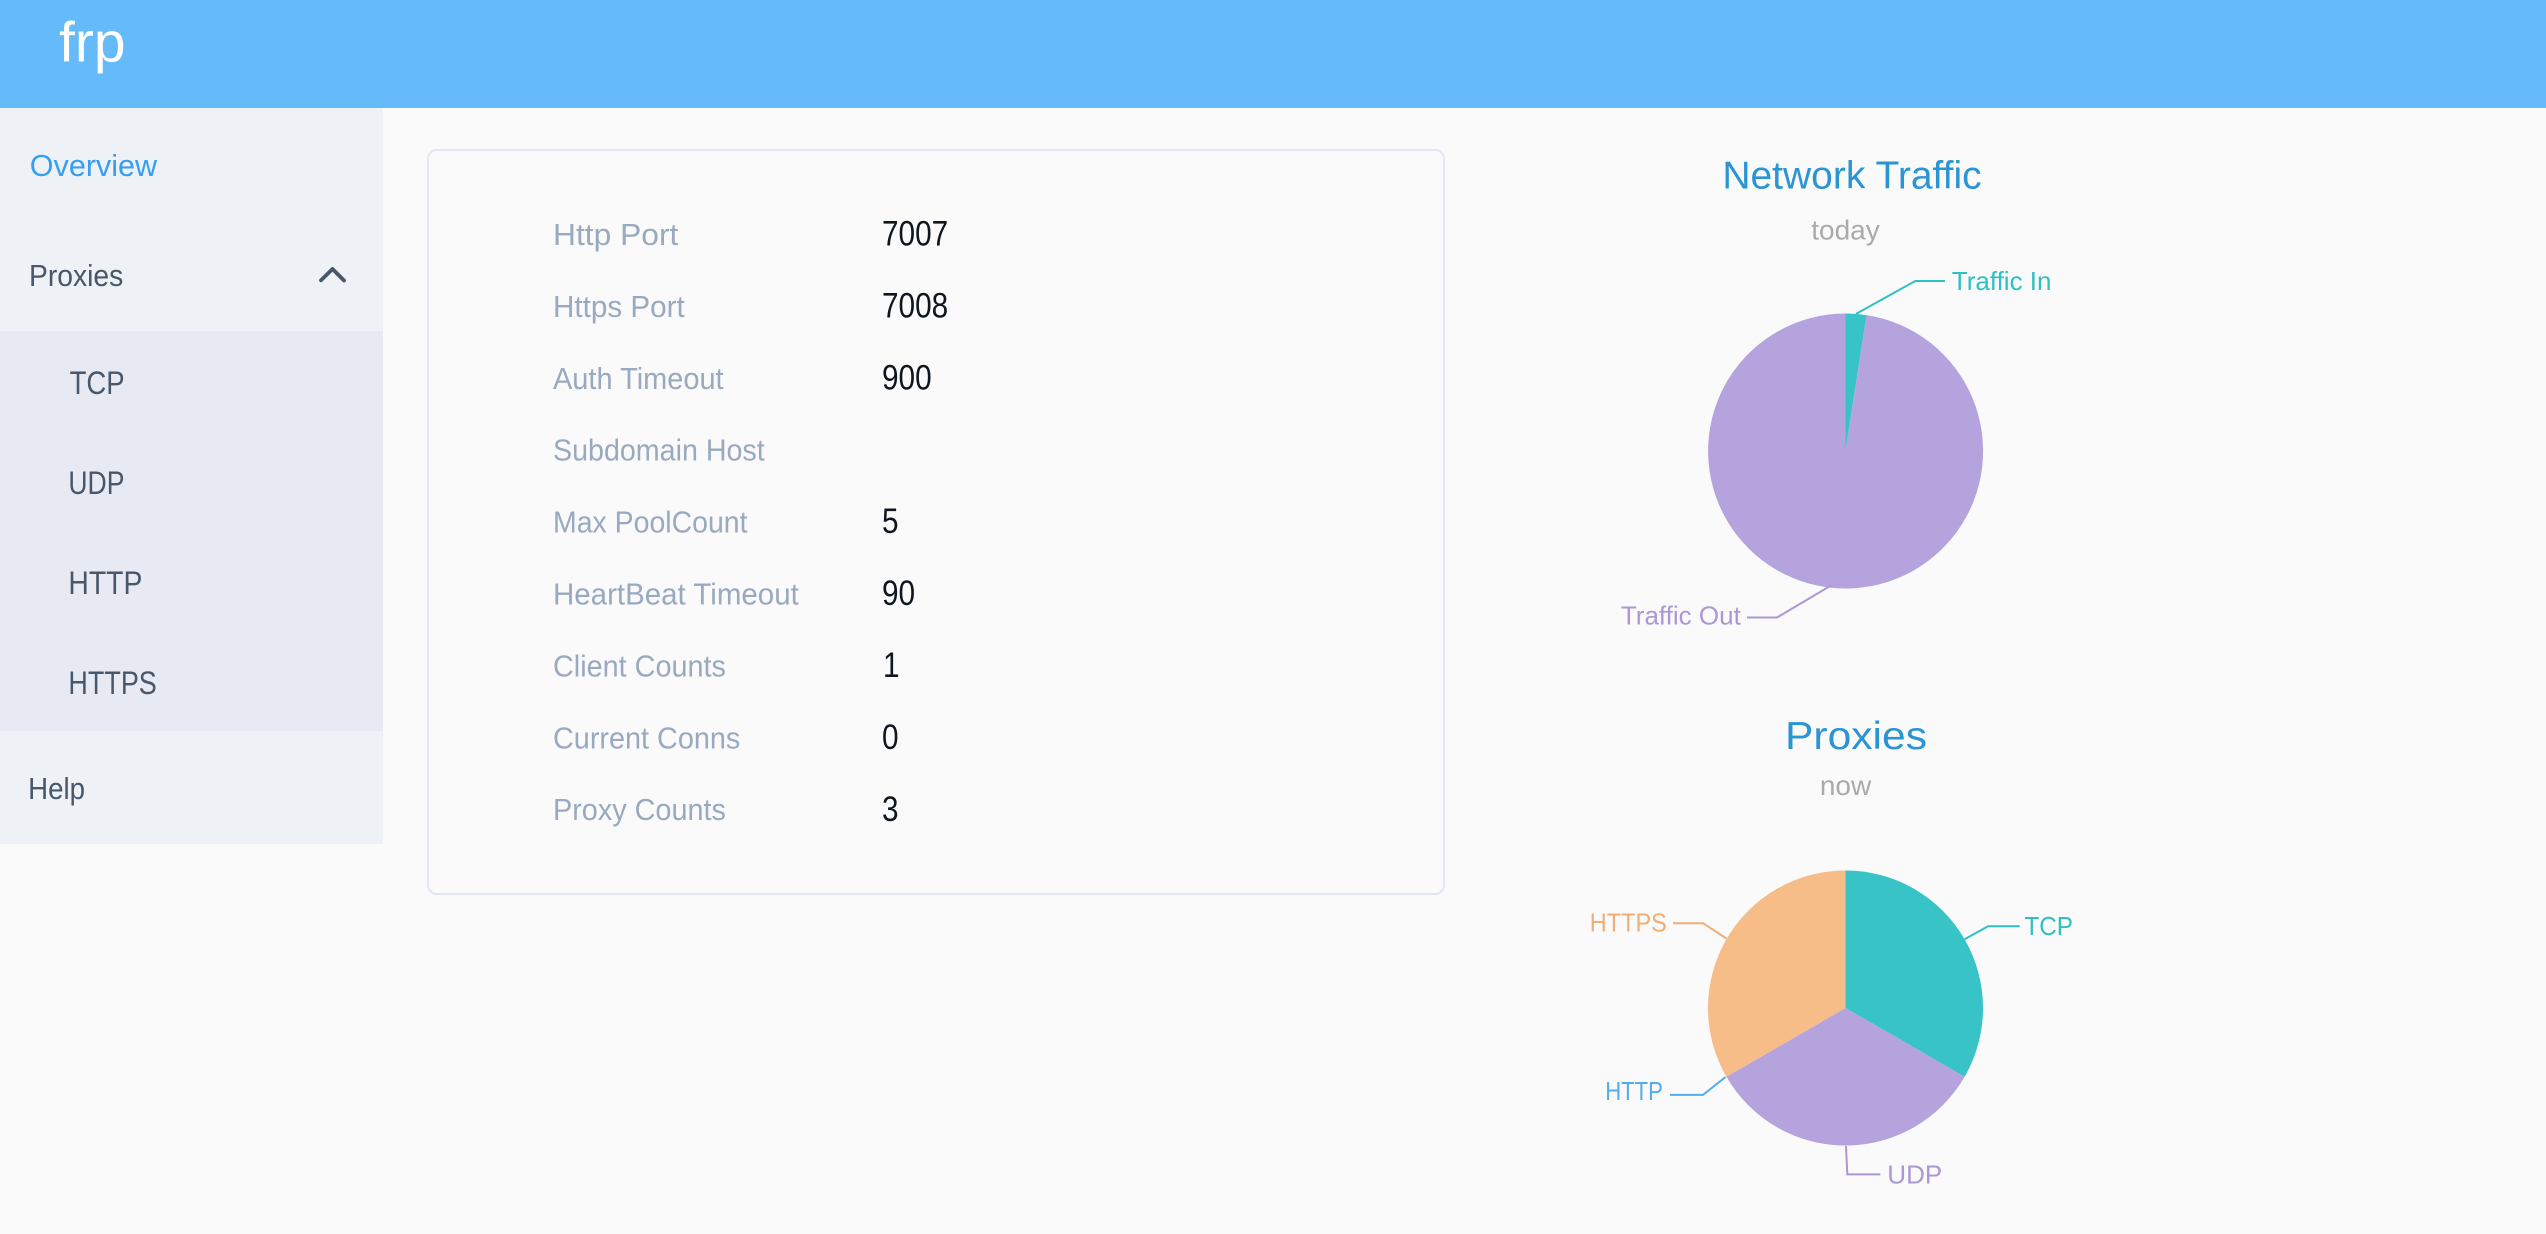 This screenshot has height=1234, width=2546. Describe the element at coordinates (639, 809) in the screenshot. I see `svg-text: Proxy Counts` at that location.